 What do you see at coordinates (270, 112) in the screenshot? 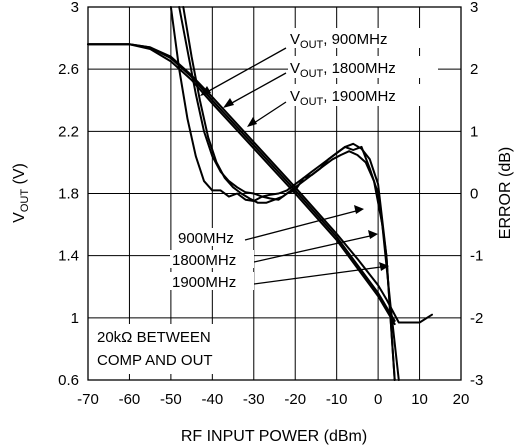
I see `leader-vout-1900` at bounding box center [270, 112].